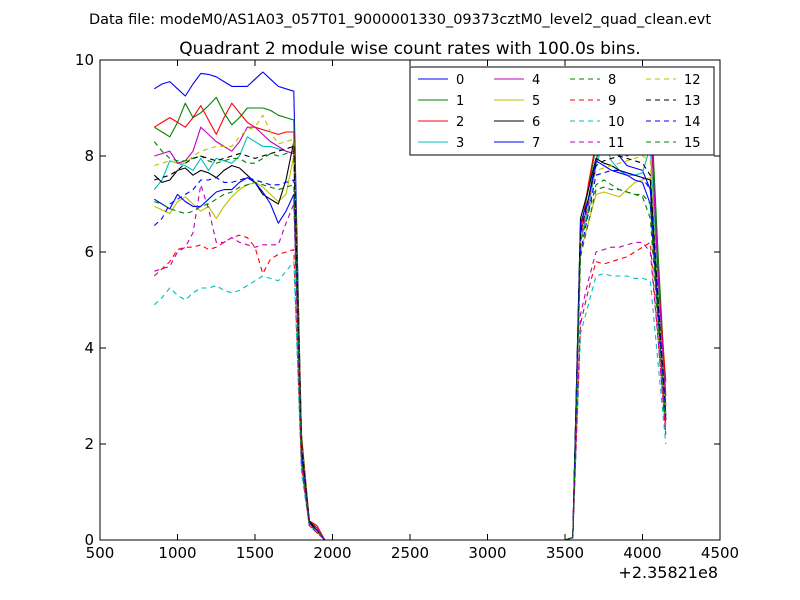 Image resolution: width=800 pixels, height=600 pixels. Describe the element at coordinates (460, 122) in the screenshot. I see `legend-label-2: 2` at that location.